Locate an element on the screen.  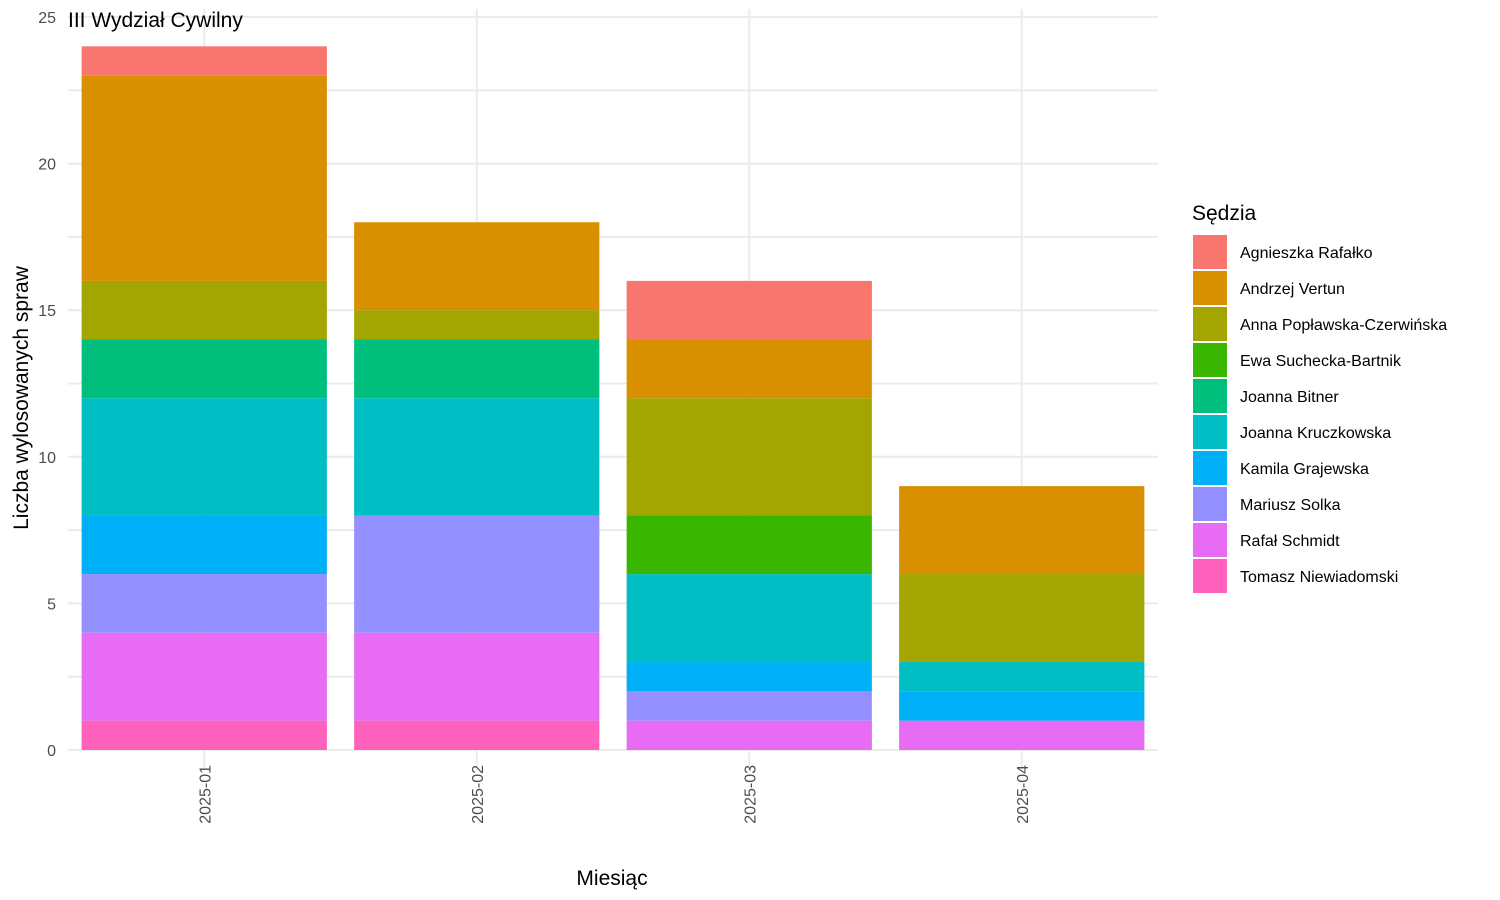
legend-label: Kamila Grajewska is located at coordinates (1304, 469).